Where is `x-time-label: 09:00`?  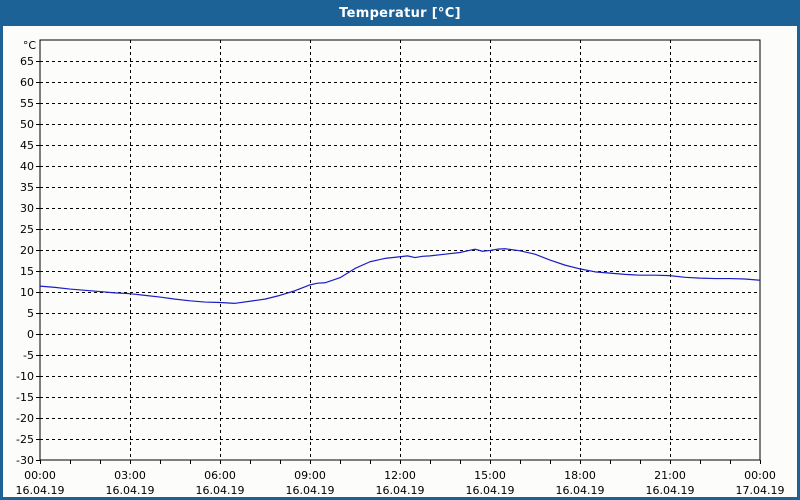
x-time-label: 09:00 is located at coordinates (310, 475).